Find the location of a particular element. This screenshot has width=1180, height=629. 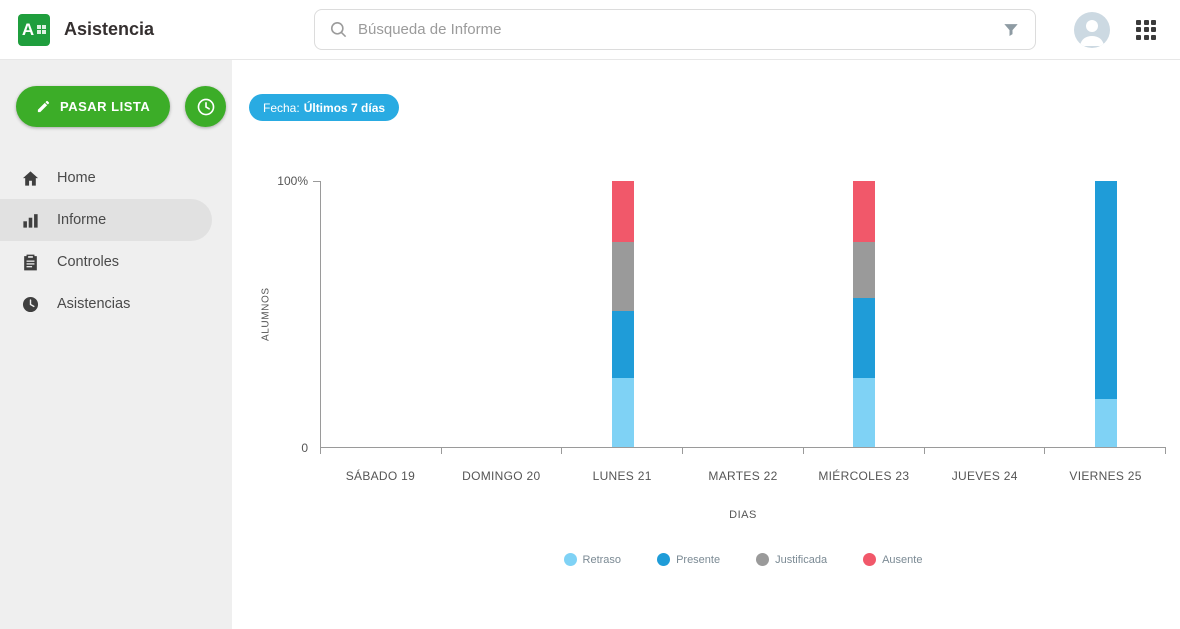

search-input is located at coordinates (674, 29).